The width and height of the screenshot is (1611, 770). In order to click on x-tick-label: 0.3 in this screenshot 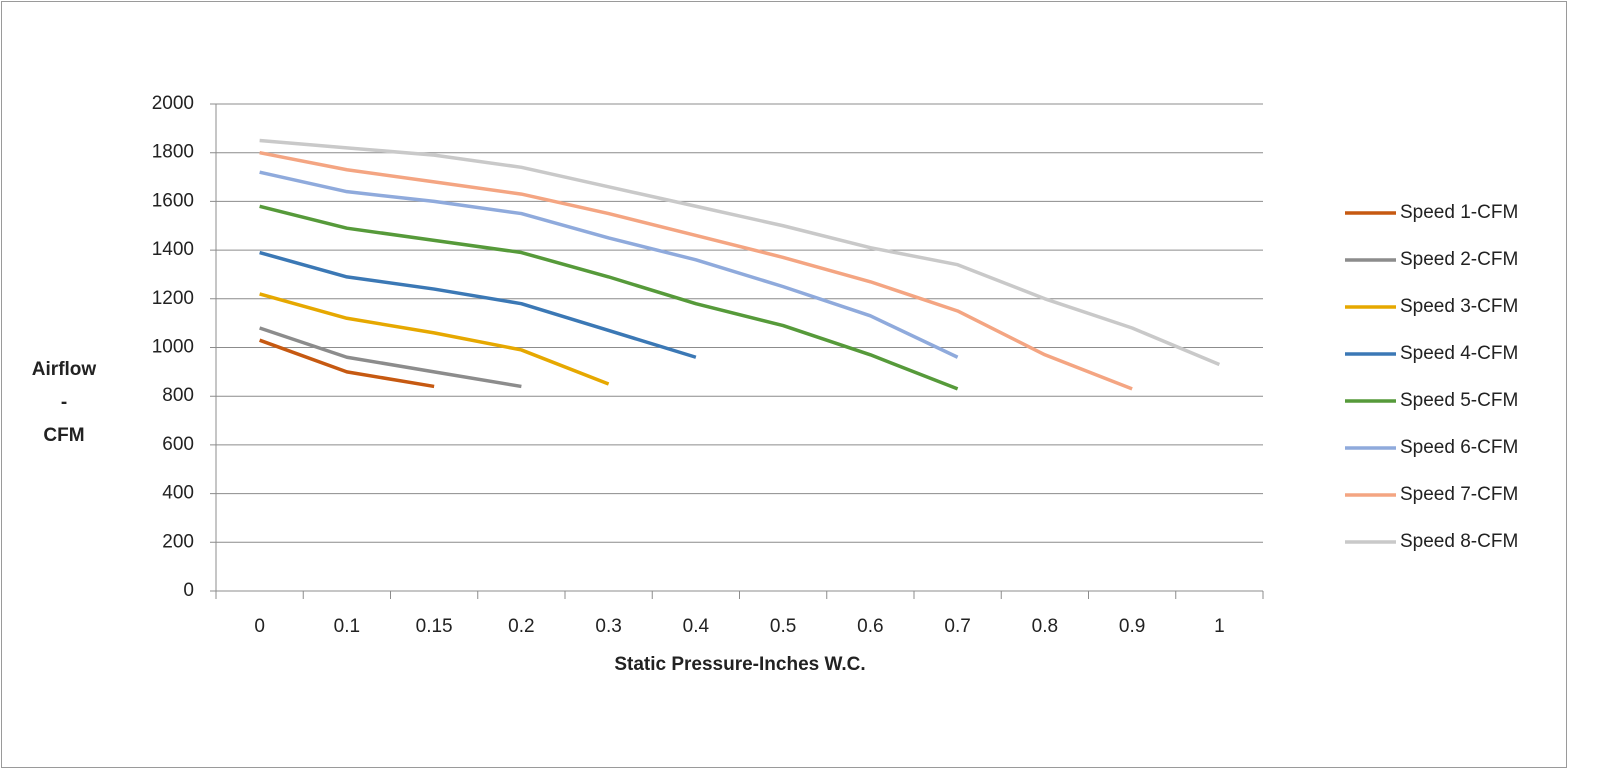, I will do `click(608, 626)`.